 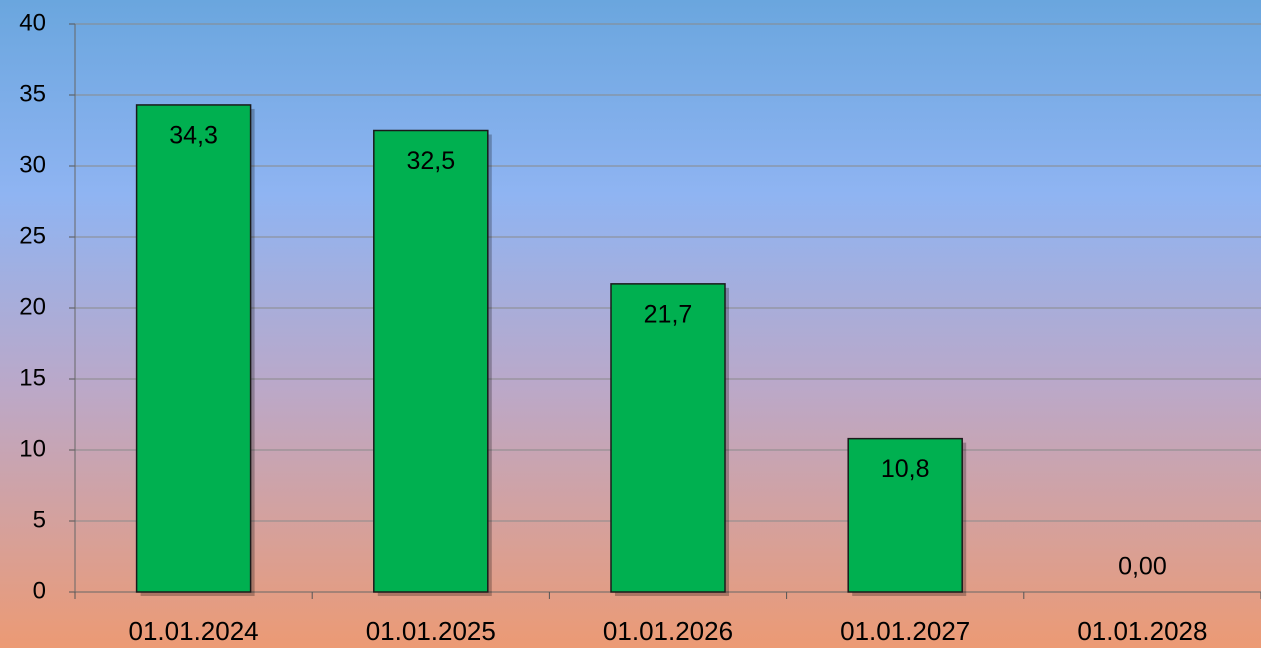 I want to click on y-tick-label: 25, so click(x=32, y=235).